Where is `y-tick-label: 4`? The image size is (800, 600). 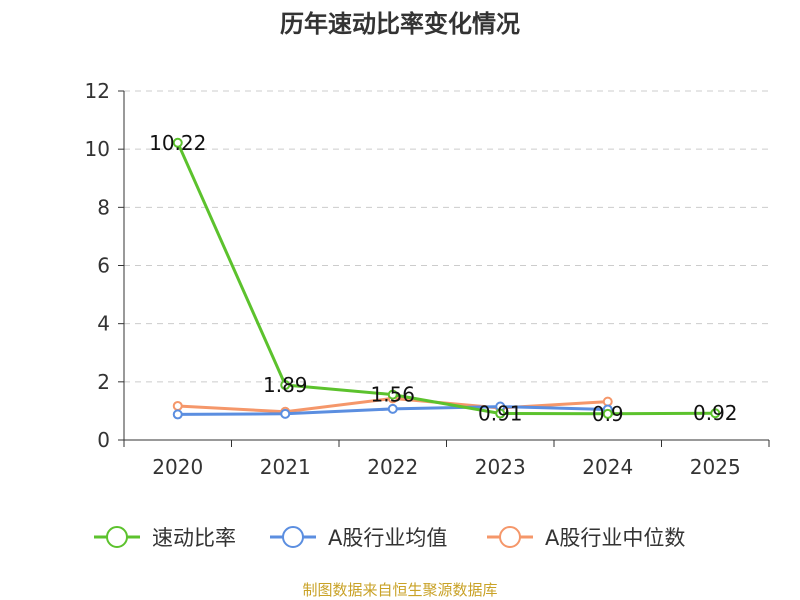
y-tick-label: 4 is located at coordinates (103, 324).